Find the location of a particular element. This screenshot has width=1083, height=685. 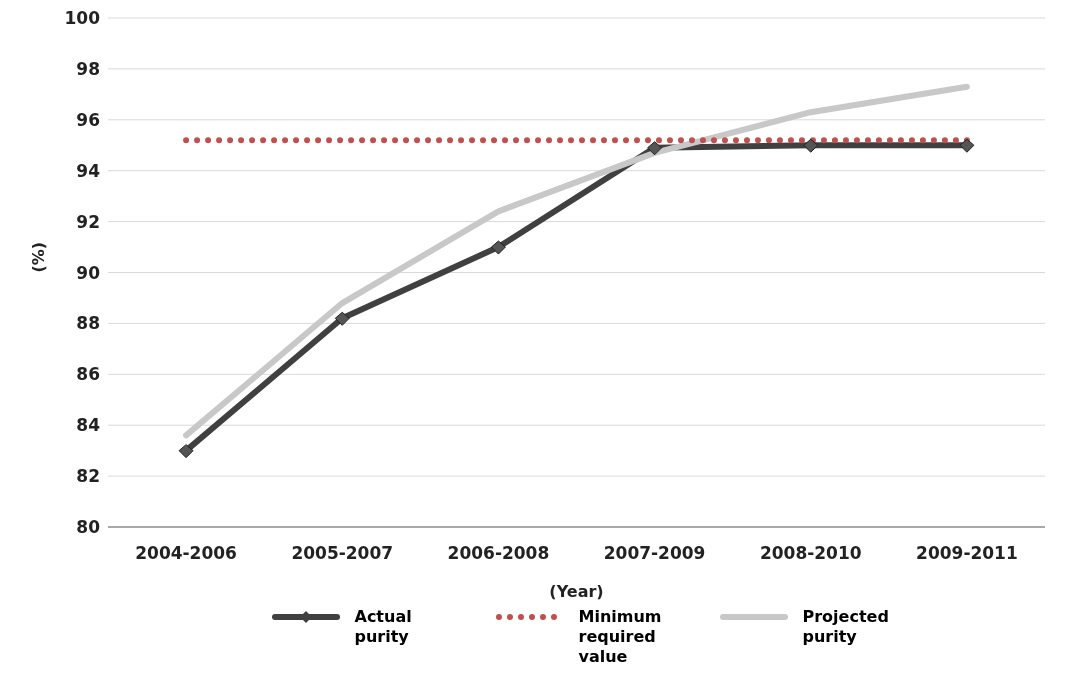

y-tick-label: 88 is located at coordinates (88, 323).